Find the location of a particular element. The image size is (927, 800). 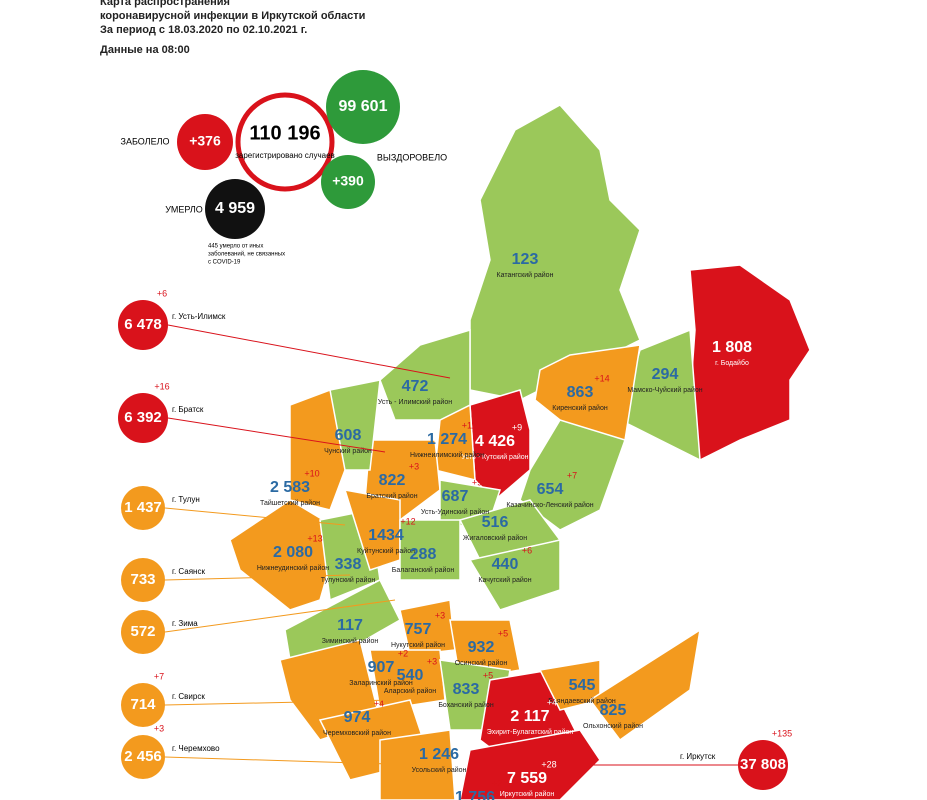

district-value: 117 is located at coordinates (350, 625).